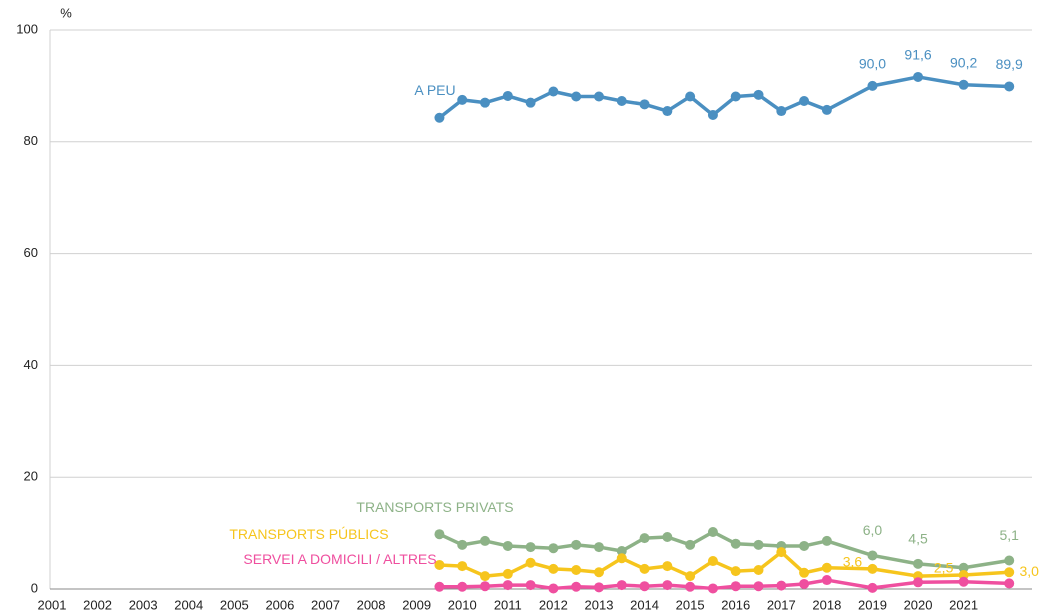 The height and width of the screenshot is (616, 1040). I want to click on y-tick-label: 40, so click(31, 364).